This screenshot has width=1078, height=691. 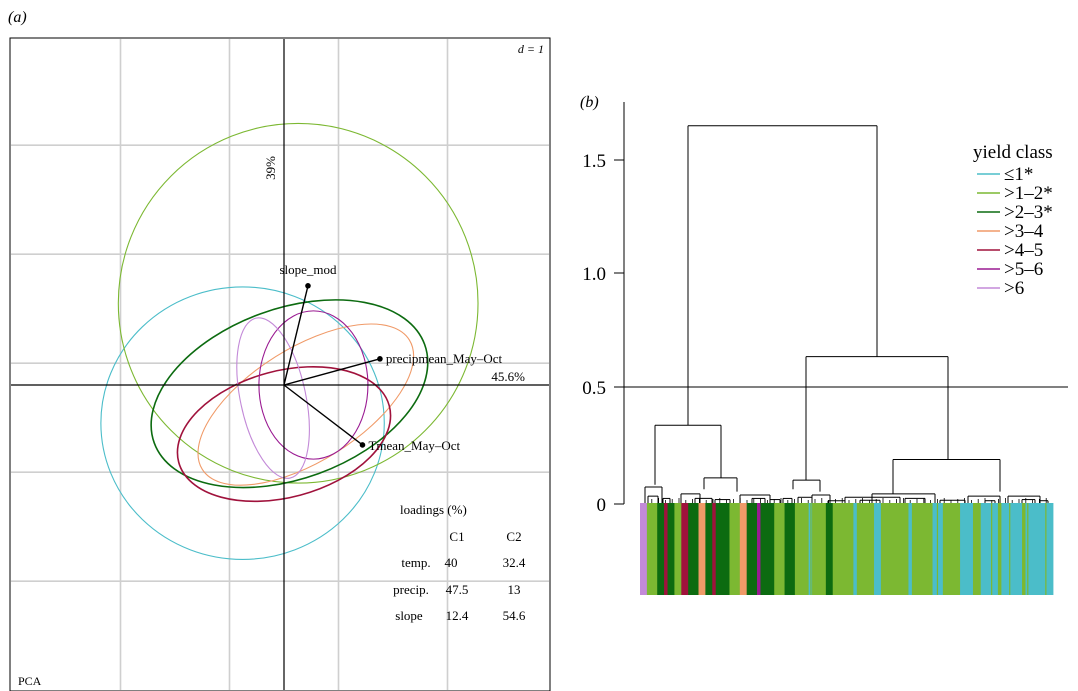 What do you see at coordinates (594, 388) in the screenshot?
I see `y-tick-label: 0.5` at bounding box center [594, 388].